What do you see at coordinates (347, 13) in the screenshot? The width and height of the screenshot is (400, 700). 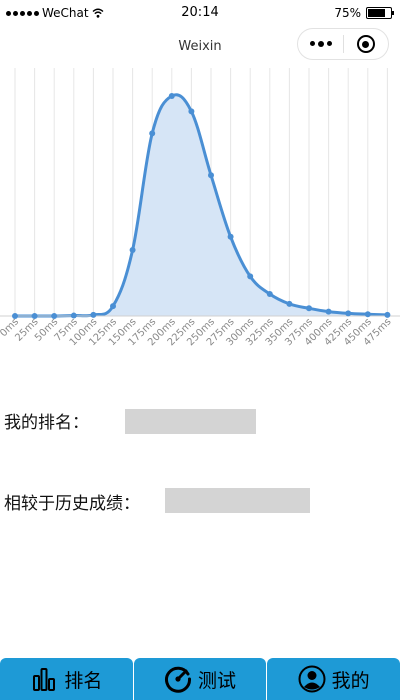 I see `battery-percent: 75%` at bounding box center [347, 13].